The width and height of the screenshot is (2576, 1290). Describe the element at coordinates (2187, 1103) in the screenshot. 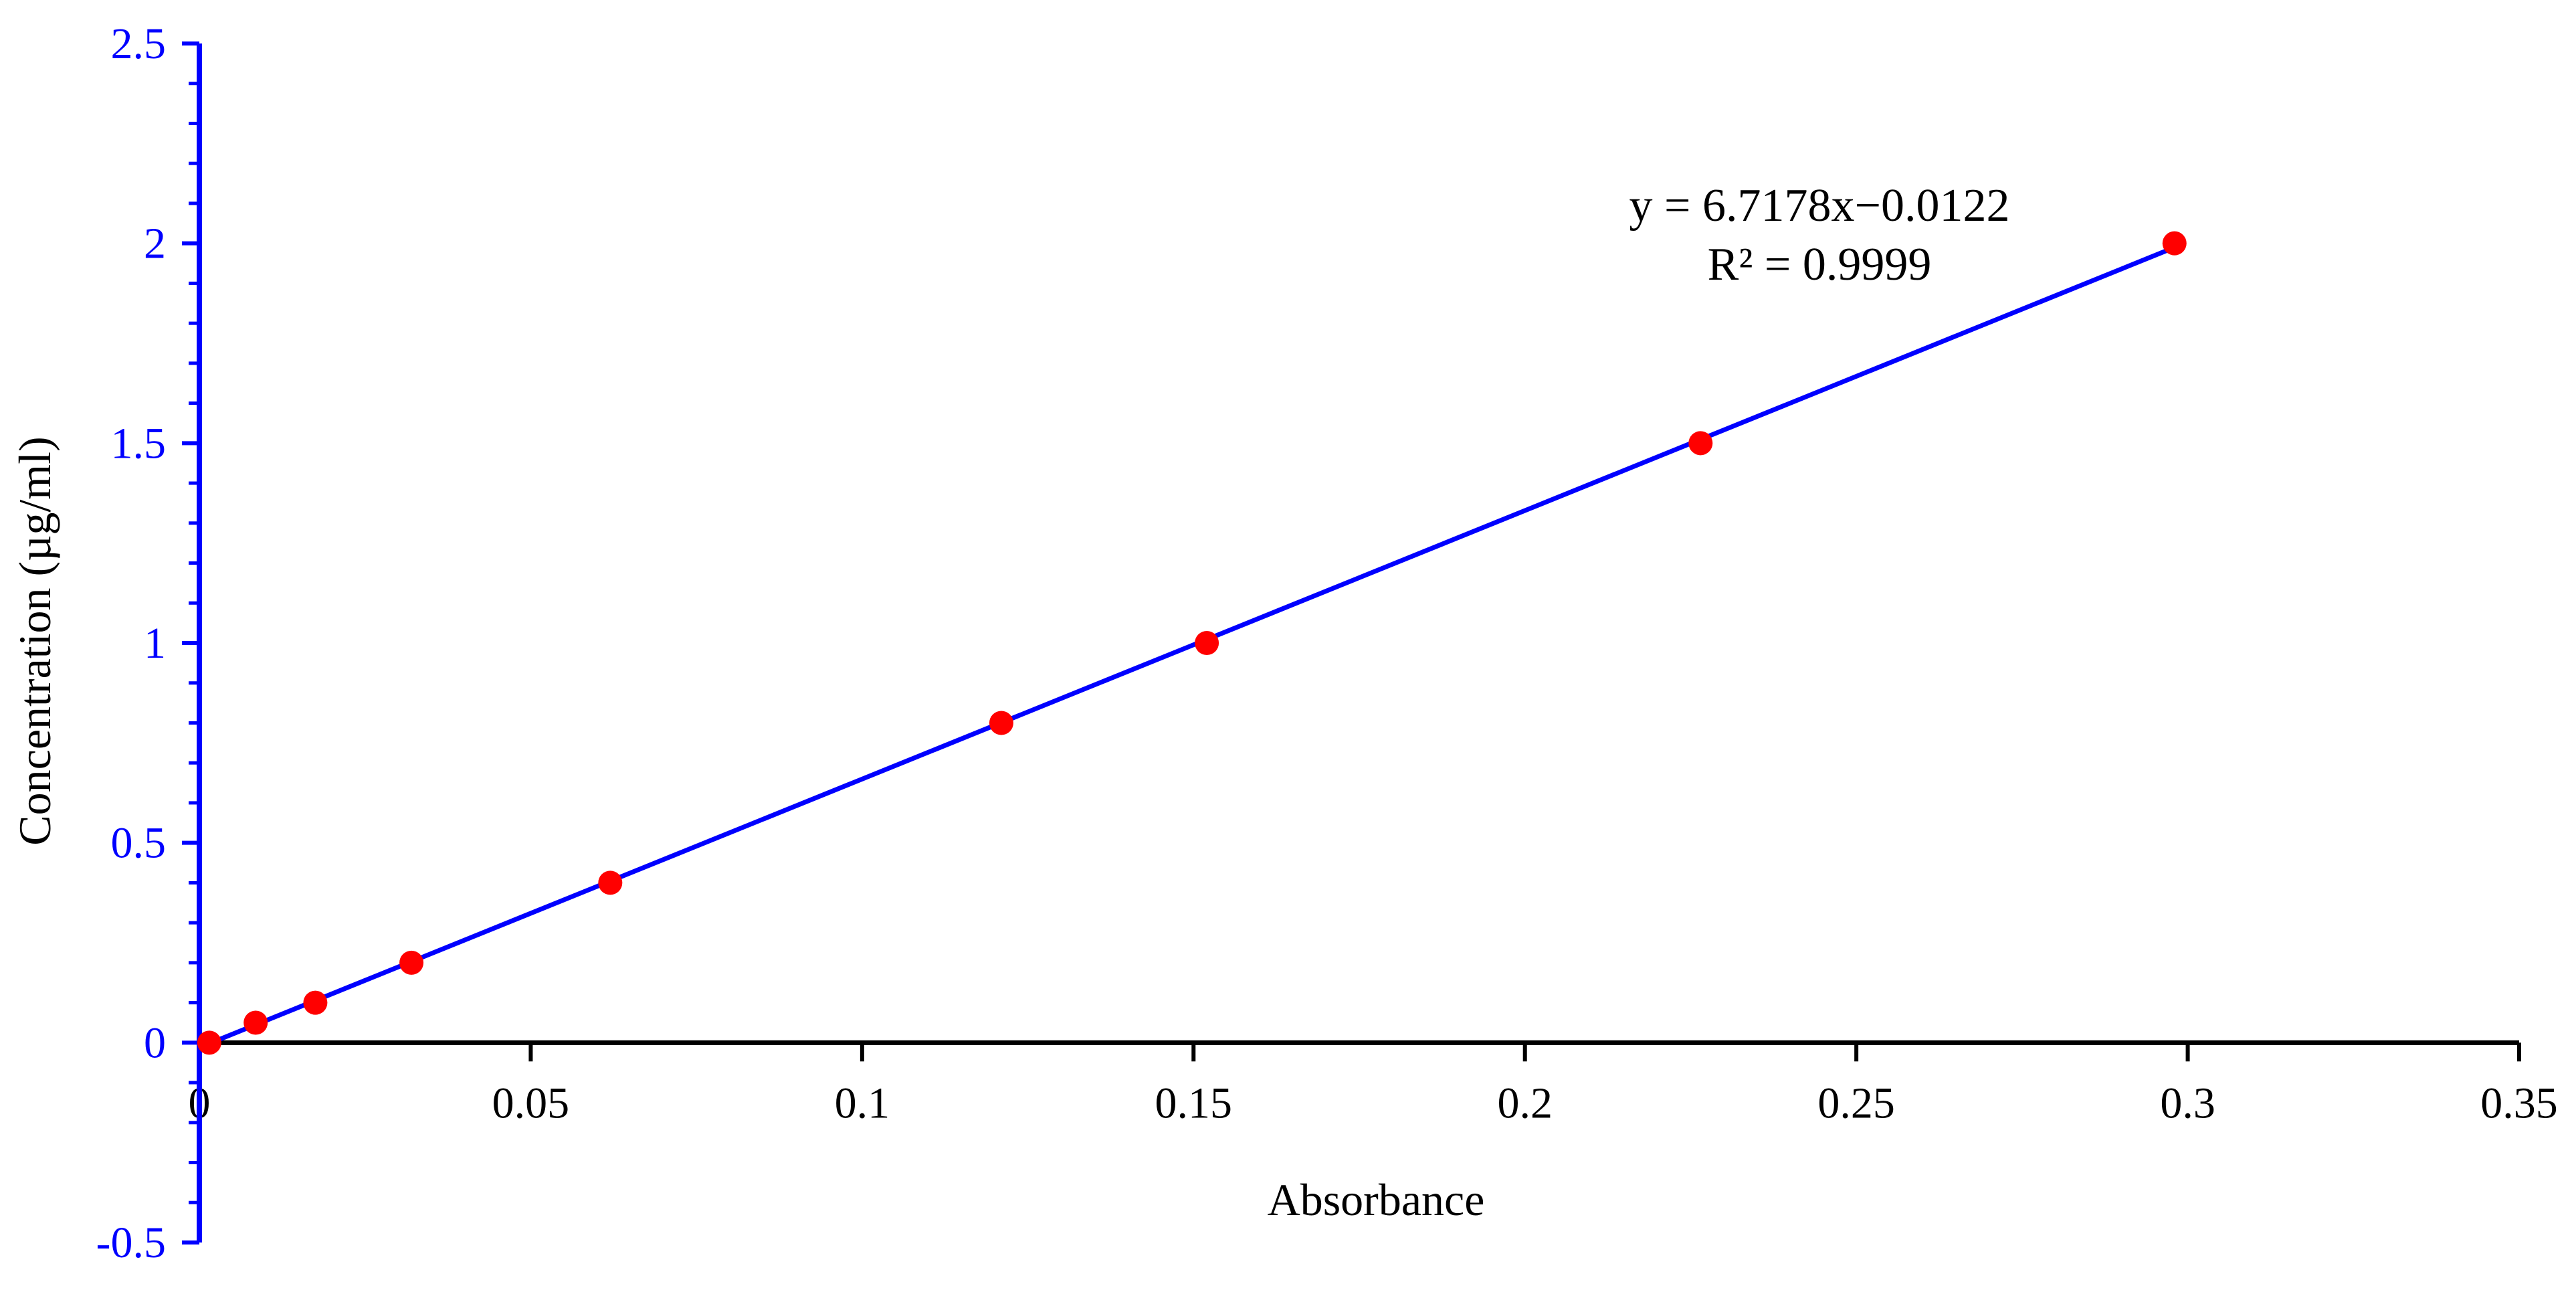

I see `x-tick-label: 0.3` at that location.